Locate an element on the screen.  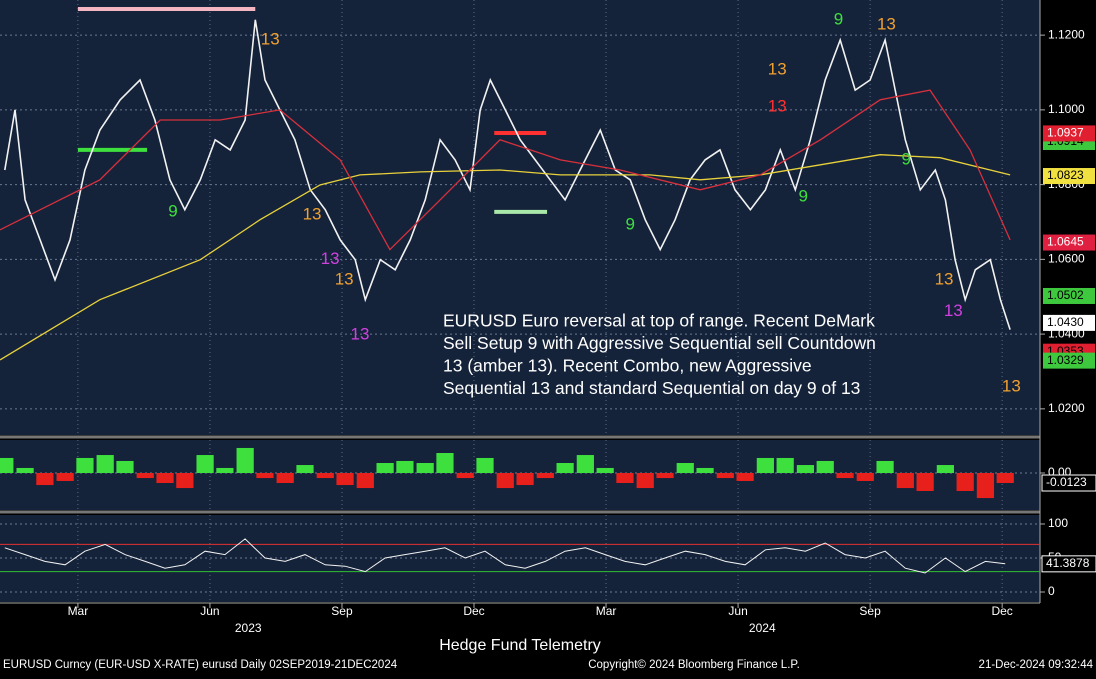
price-box-label: 1.0645 is located at coordinates (1065, 242).